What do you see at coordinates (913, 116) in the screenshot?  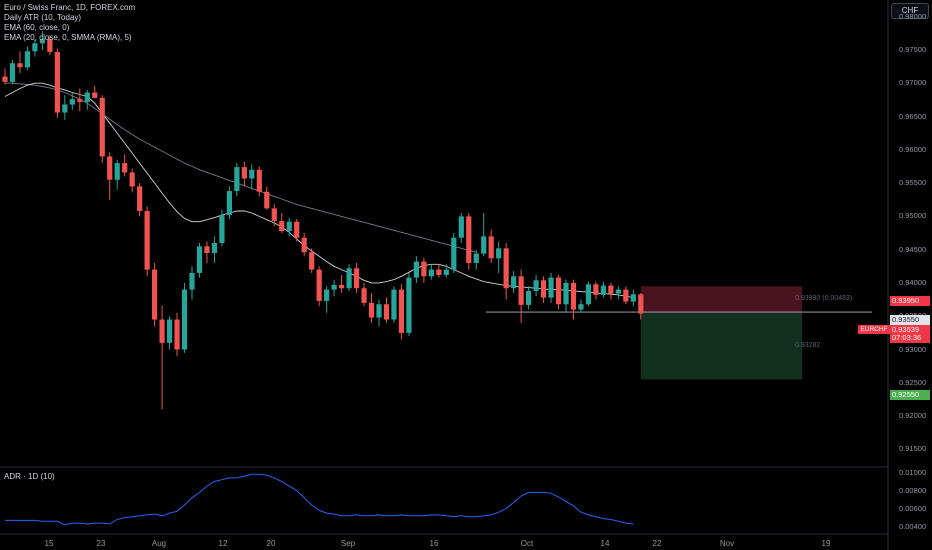 I see `price-tick-label: 0.96500` at bounding box center [913, 116].